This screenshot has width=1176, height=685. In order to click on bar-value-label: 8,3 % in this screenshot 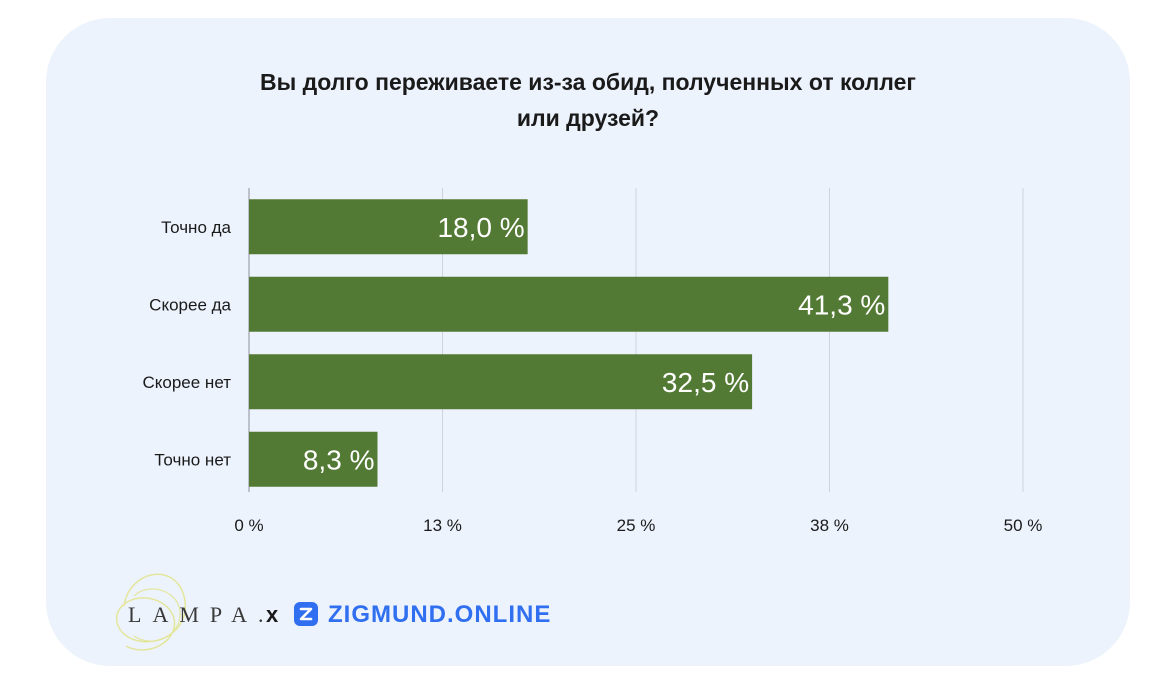, I will do `click(339, 459)`.